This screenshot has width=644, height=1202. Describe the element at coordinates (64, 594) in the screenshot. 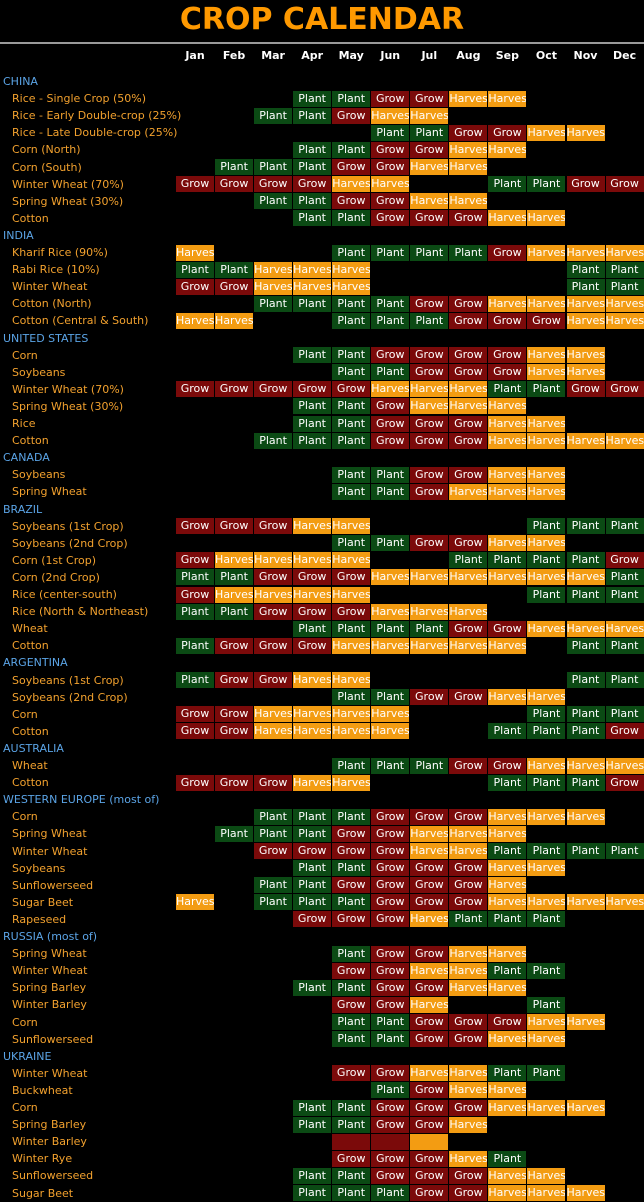

I see `crop-label: Rice (center-south)` at that location.